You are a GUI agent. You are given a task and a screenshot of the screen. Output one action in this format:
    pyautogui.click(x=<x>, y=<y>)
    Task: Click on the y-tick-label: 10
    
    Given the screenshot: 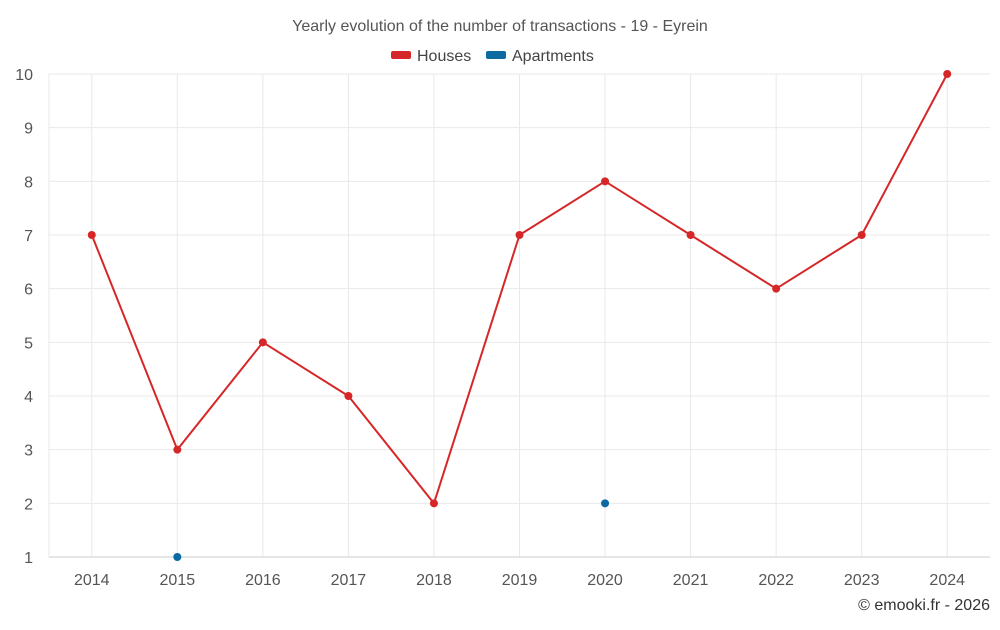 What is the action you would take?
    pyautogui.click(x=24, y=75)
    